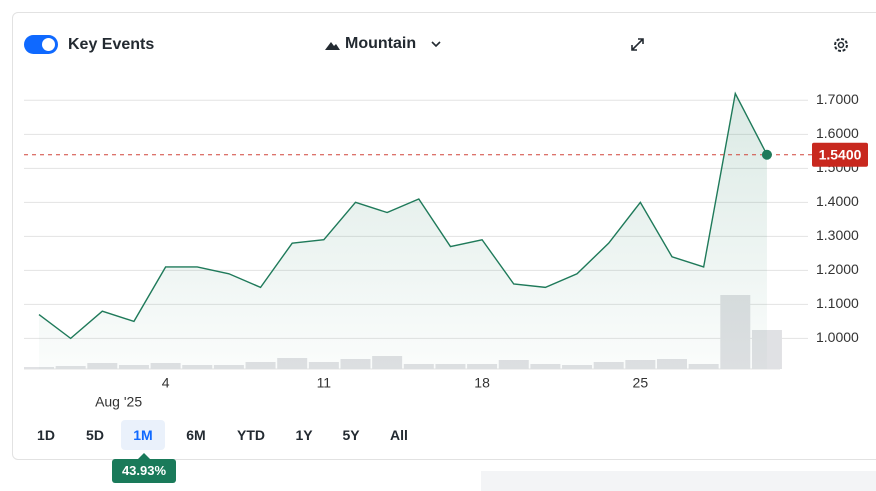 This screenshot has width=876, height=491. What do you see at coordinates (324, 383) in the screenshot?
I see `x-tick-label: 11` at bounding box center [324, 383].